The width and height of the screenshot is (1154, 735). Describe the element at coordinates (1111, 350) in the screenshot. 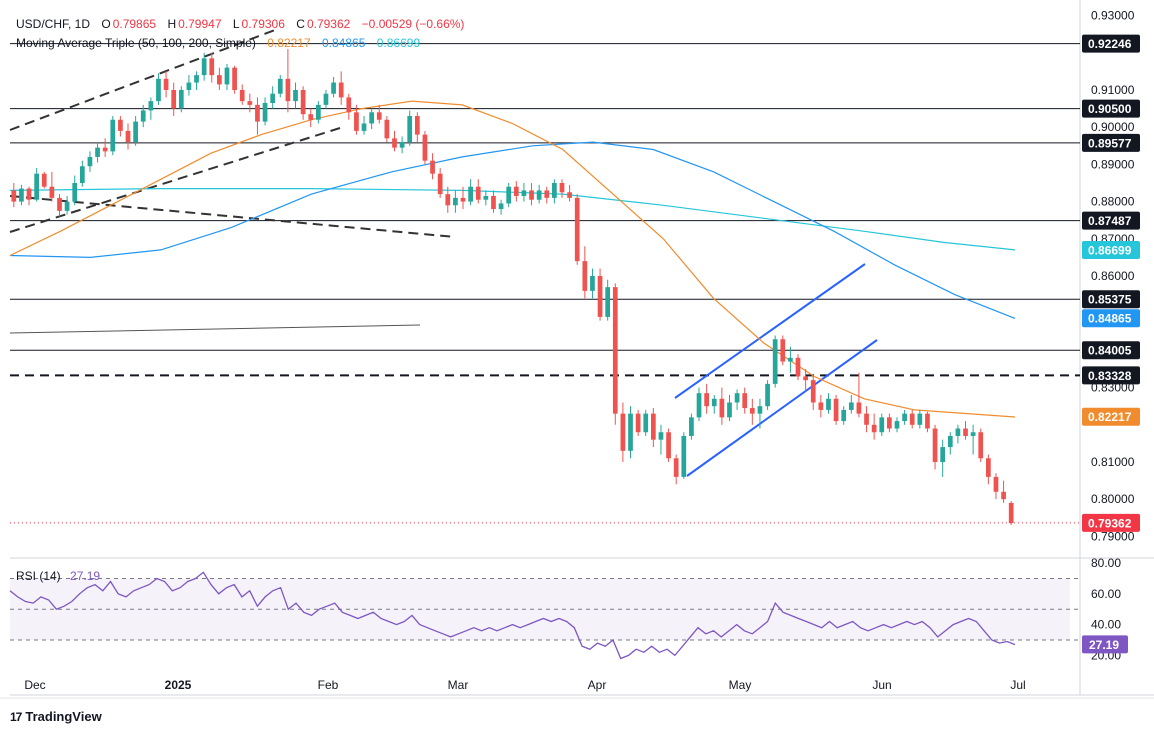

I see `level-tag-5: 0.84005` at that location.